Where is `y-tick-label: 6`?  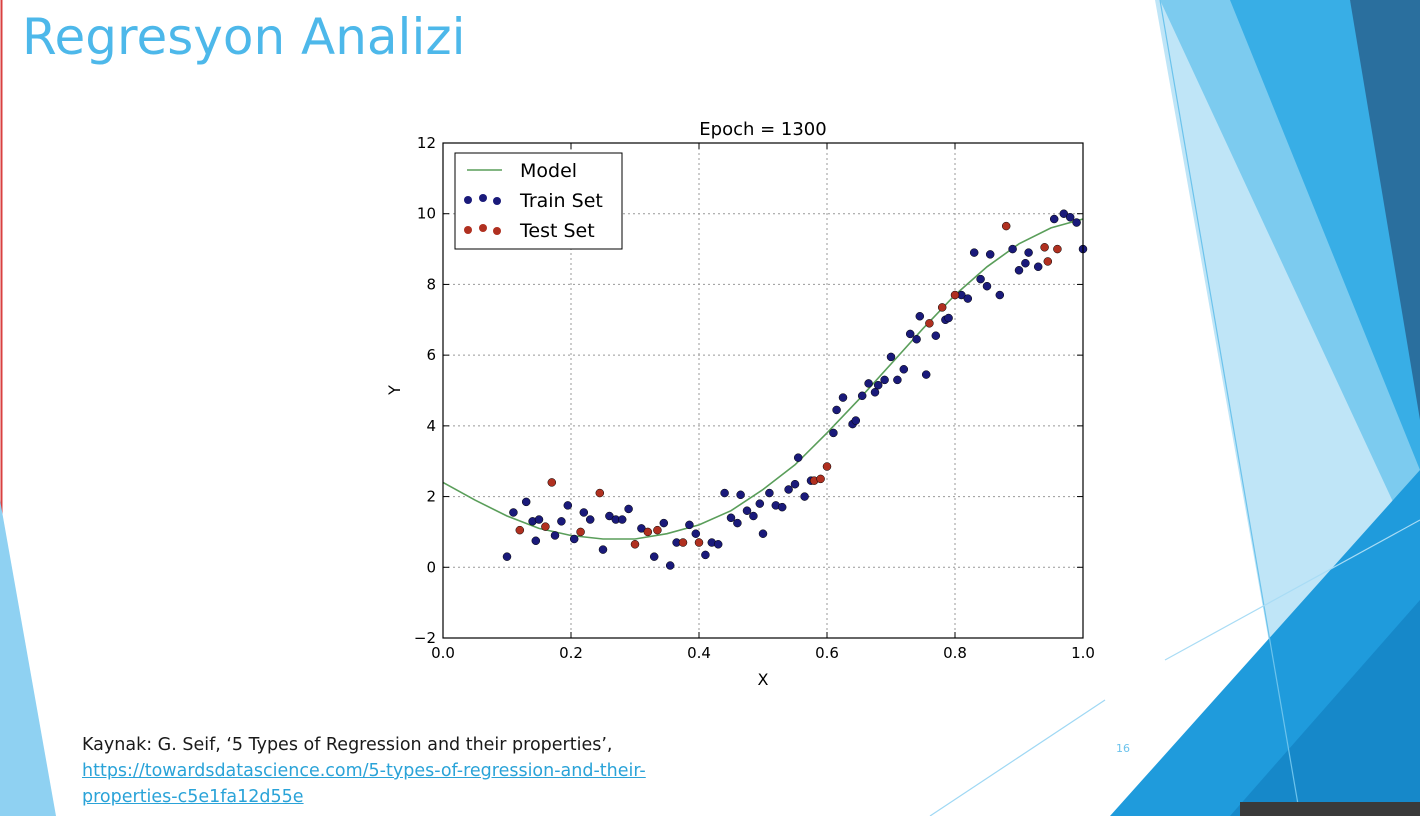 y-tick-label: 6 is located at coordinates (431, 355).